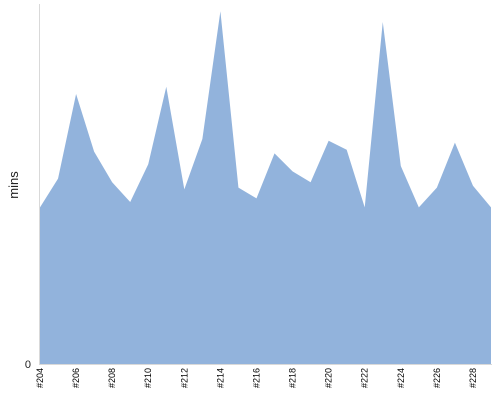 The image size is (500, 400). What do you see at coordinates (437, 378) in the screenshot?
I see `x-tick-label: #226` at bounding box center [437, 378].